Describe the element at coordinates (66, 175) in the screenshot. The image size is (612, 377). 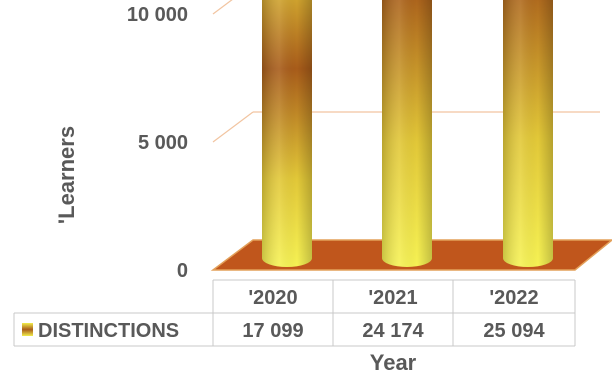
I see `y-axis-label: 'Learners` at that location.